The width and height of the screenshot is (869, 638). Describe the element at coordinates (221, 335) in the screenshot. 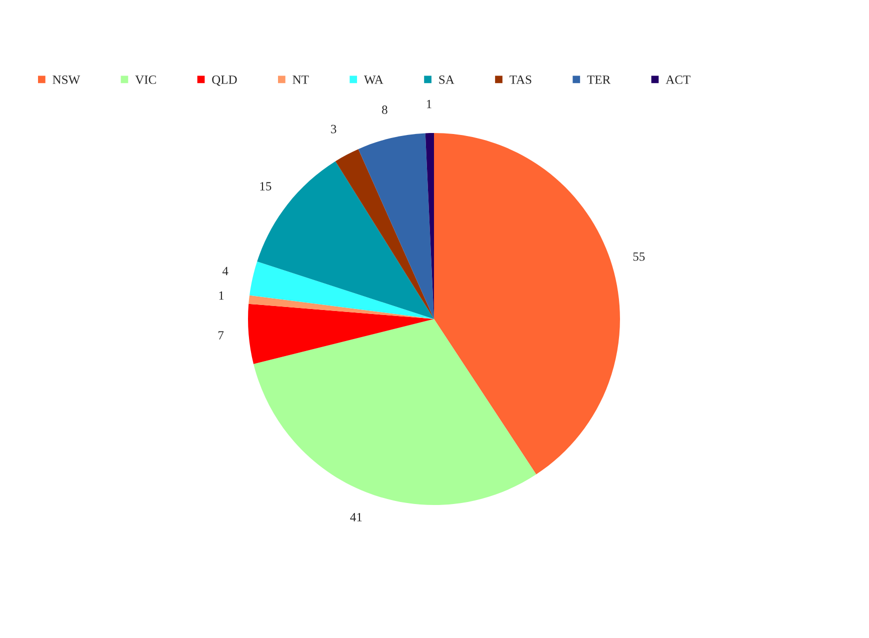

I see `data-label: 7` at that location.